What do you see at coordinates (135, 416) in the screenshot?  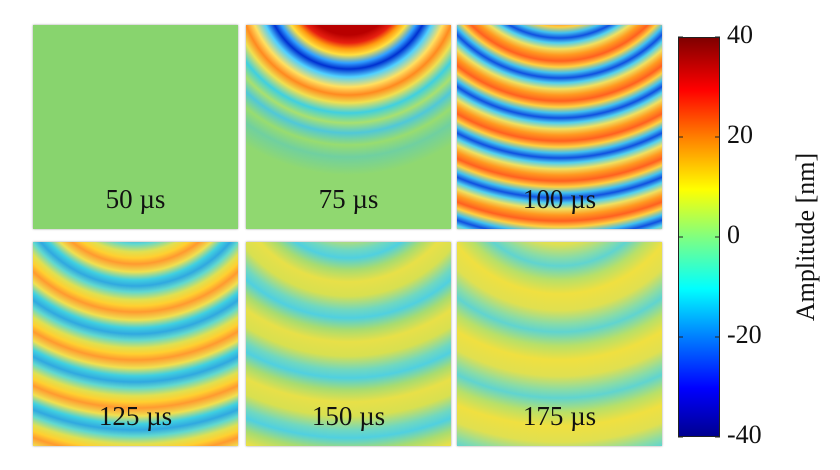 I see `panel-label: 125 µs` at bounding box center [135, 416].